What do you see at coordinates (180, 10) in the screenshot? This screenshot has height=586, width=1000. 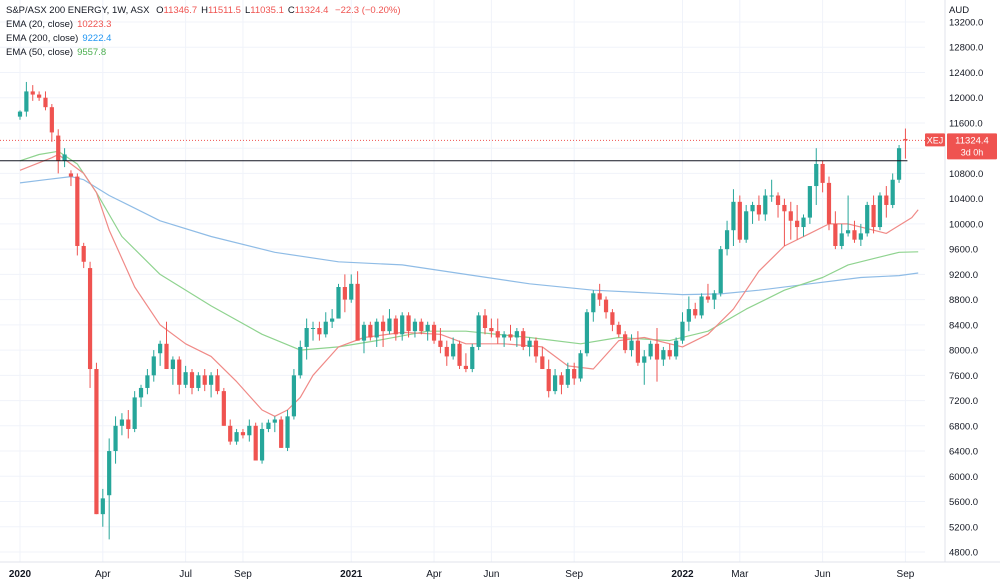 I see `ohlc-value: 11346.7` at bounding box center [180, 10].